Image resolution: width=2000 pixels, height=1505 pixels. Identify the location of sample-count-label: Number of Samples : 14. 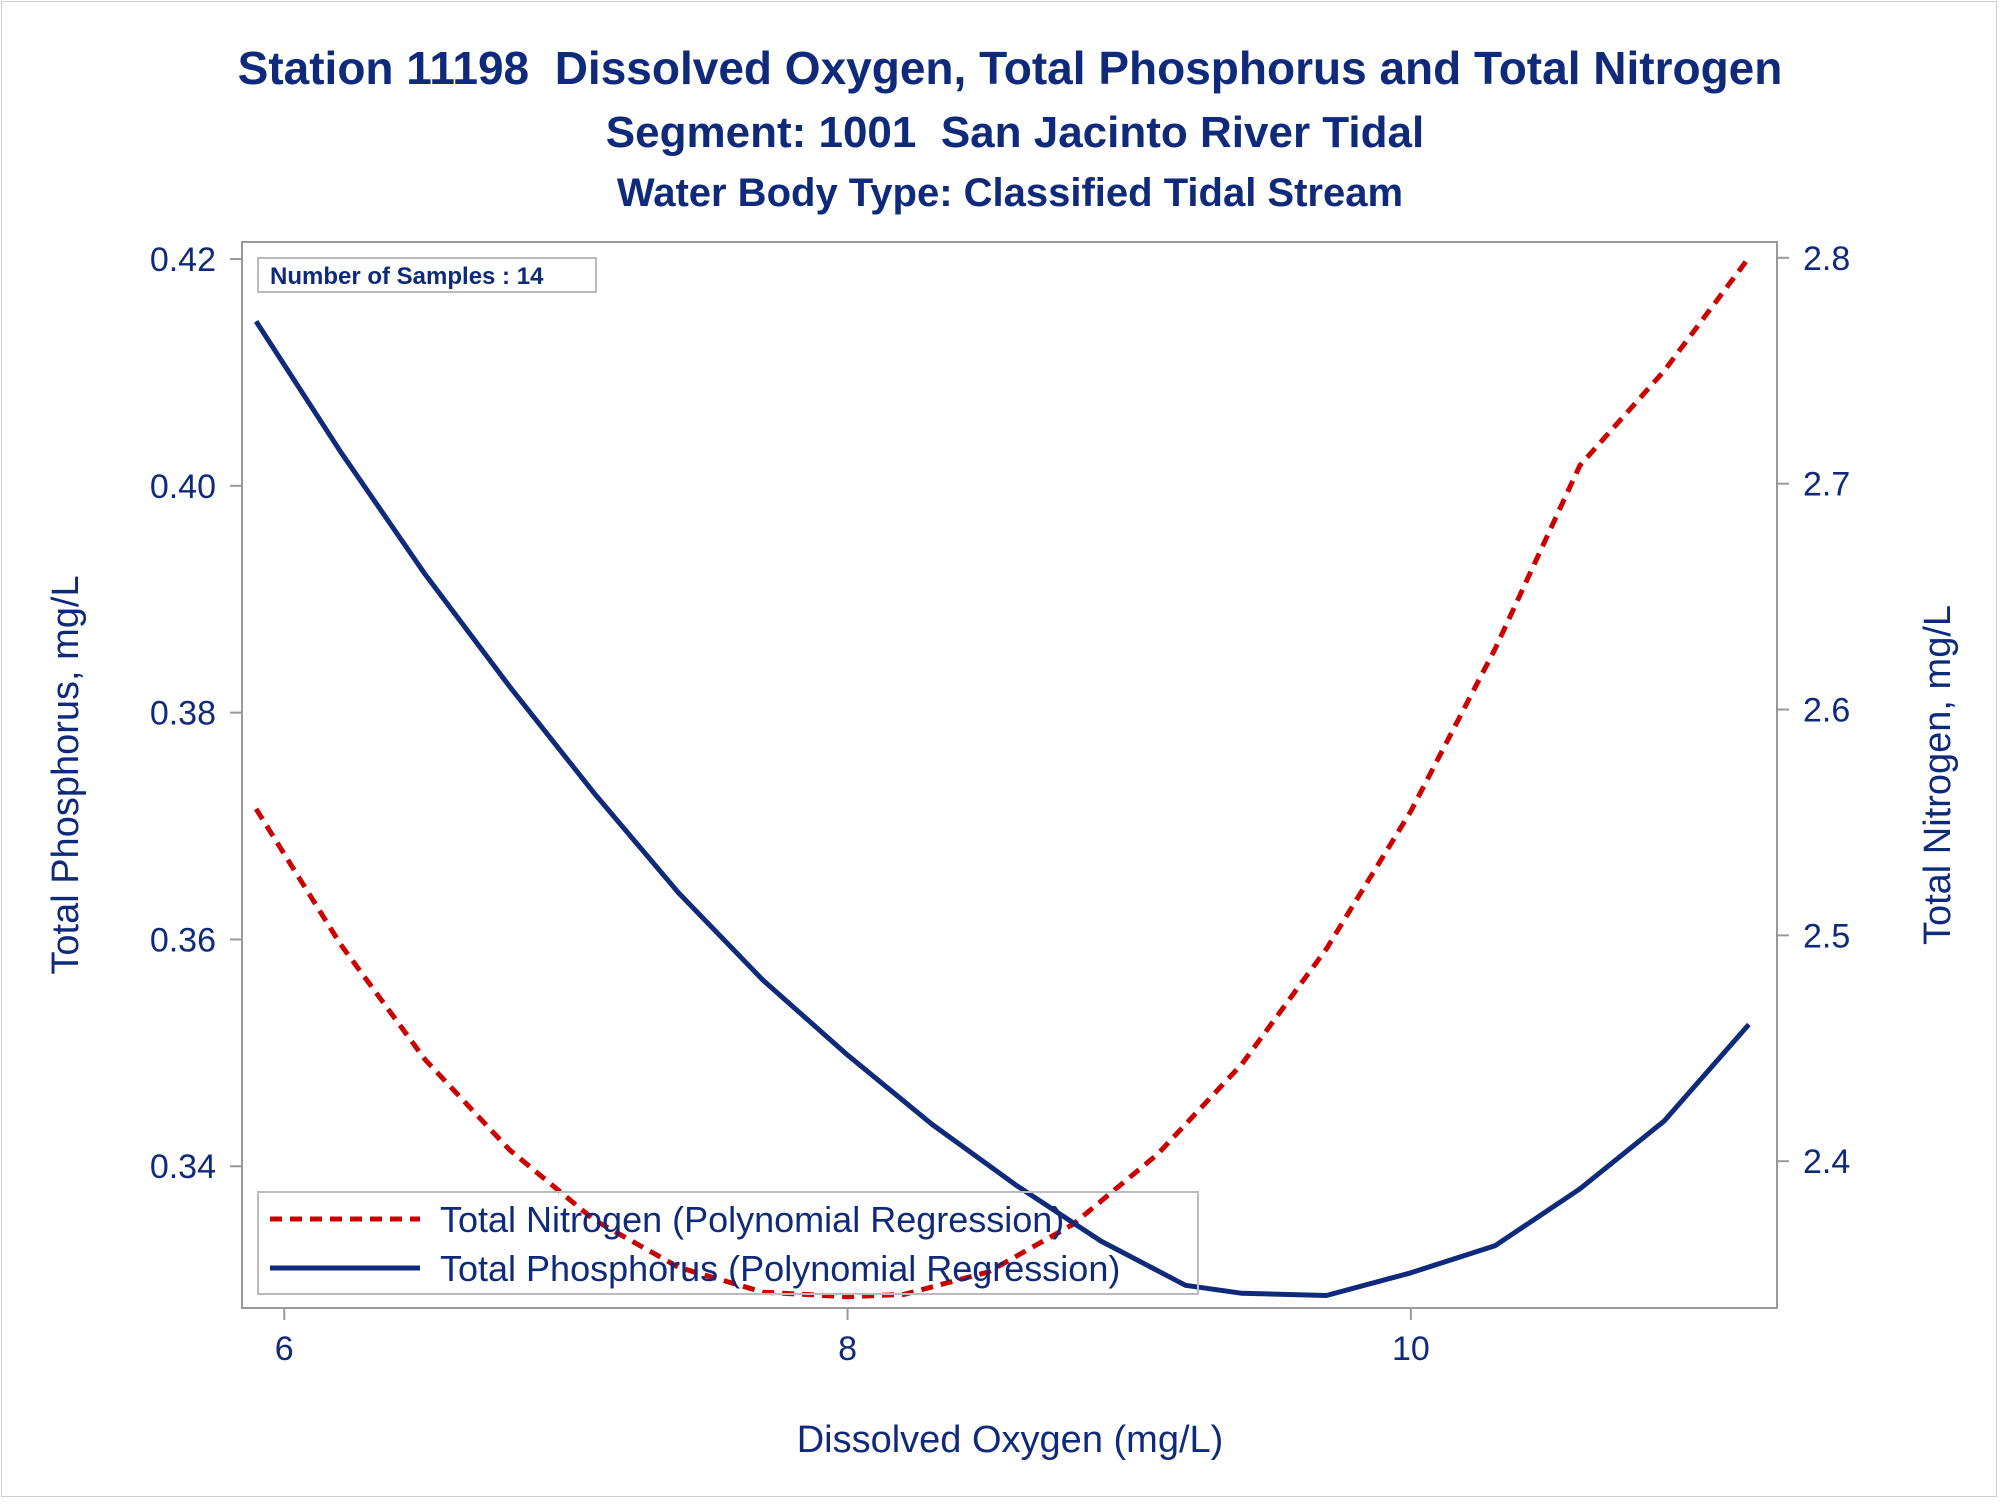
(407, 276).